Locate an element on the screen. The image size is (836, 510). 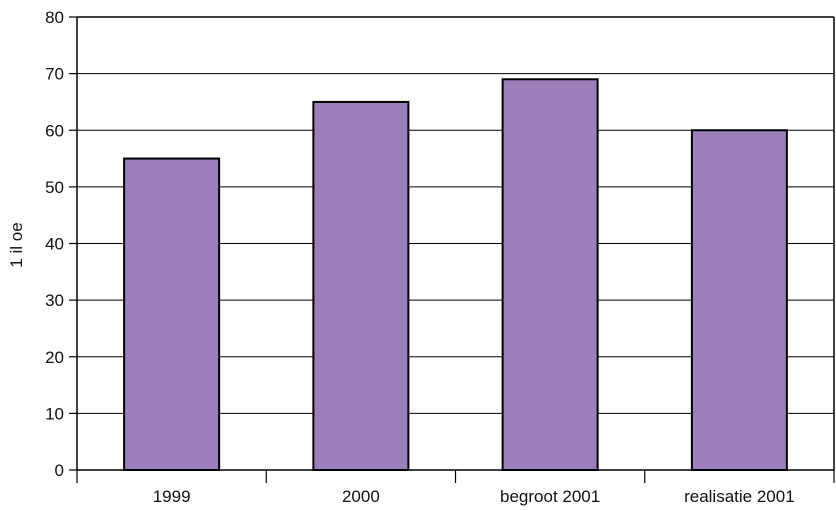
y-tick-label: 80 is located at coordinates (54, 17).